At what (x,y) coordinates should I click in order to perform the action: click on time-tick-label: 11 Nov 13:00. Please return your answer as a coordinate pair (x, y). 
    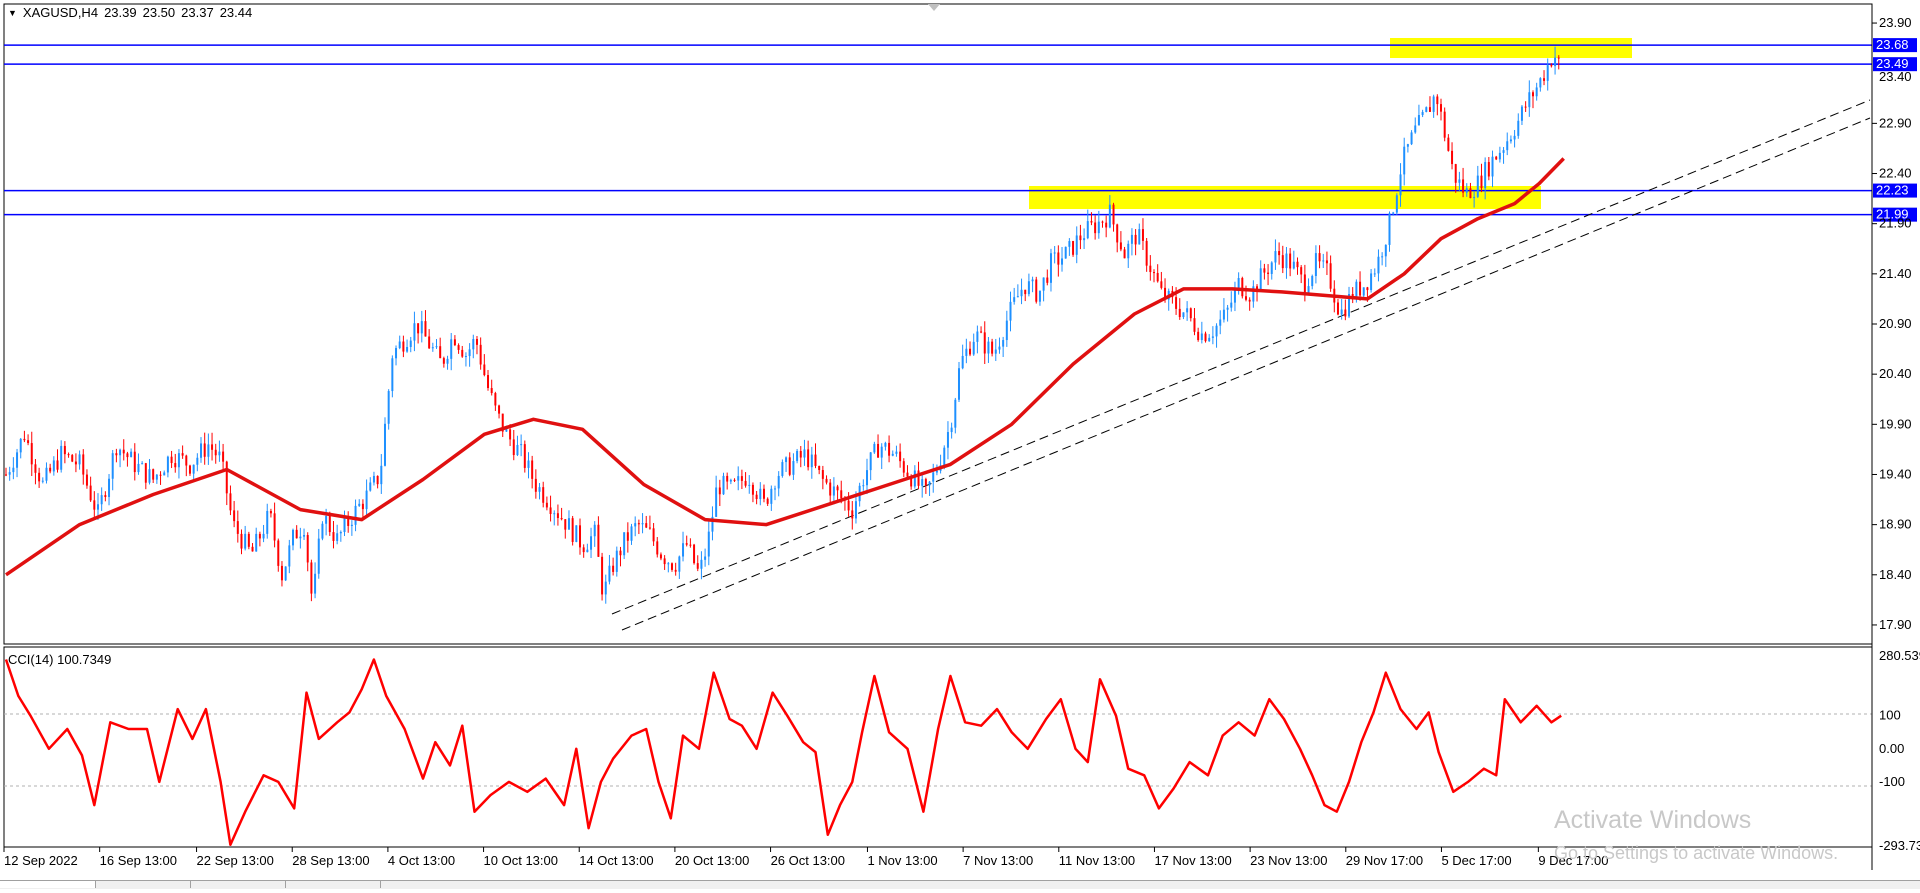
    Looking at the image, I should click on (1097, 860).